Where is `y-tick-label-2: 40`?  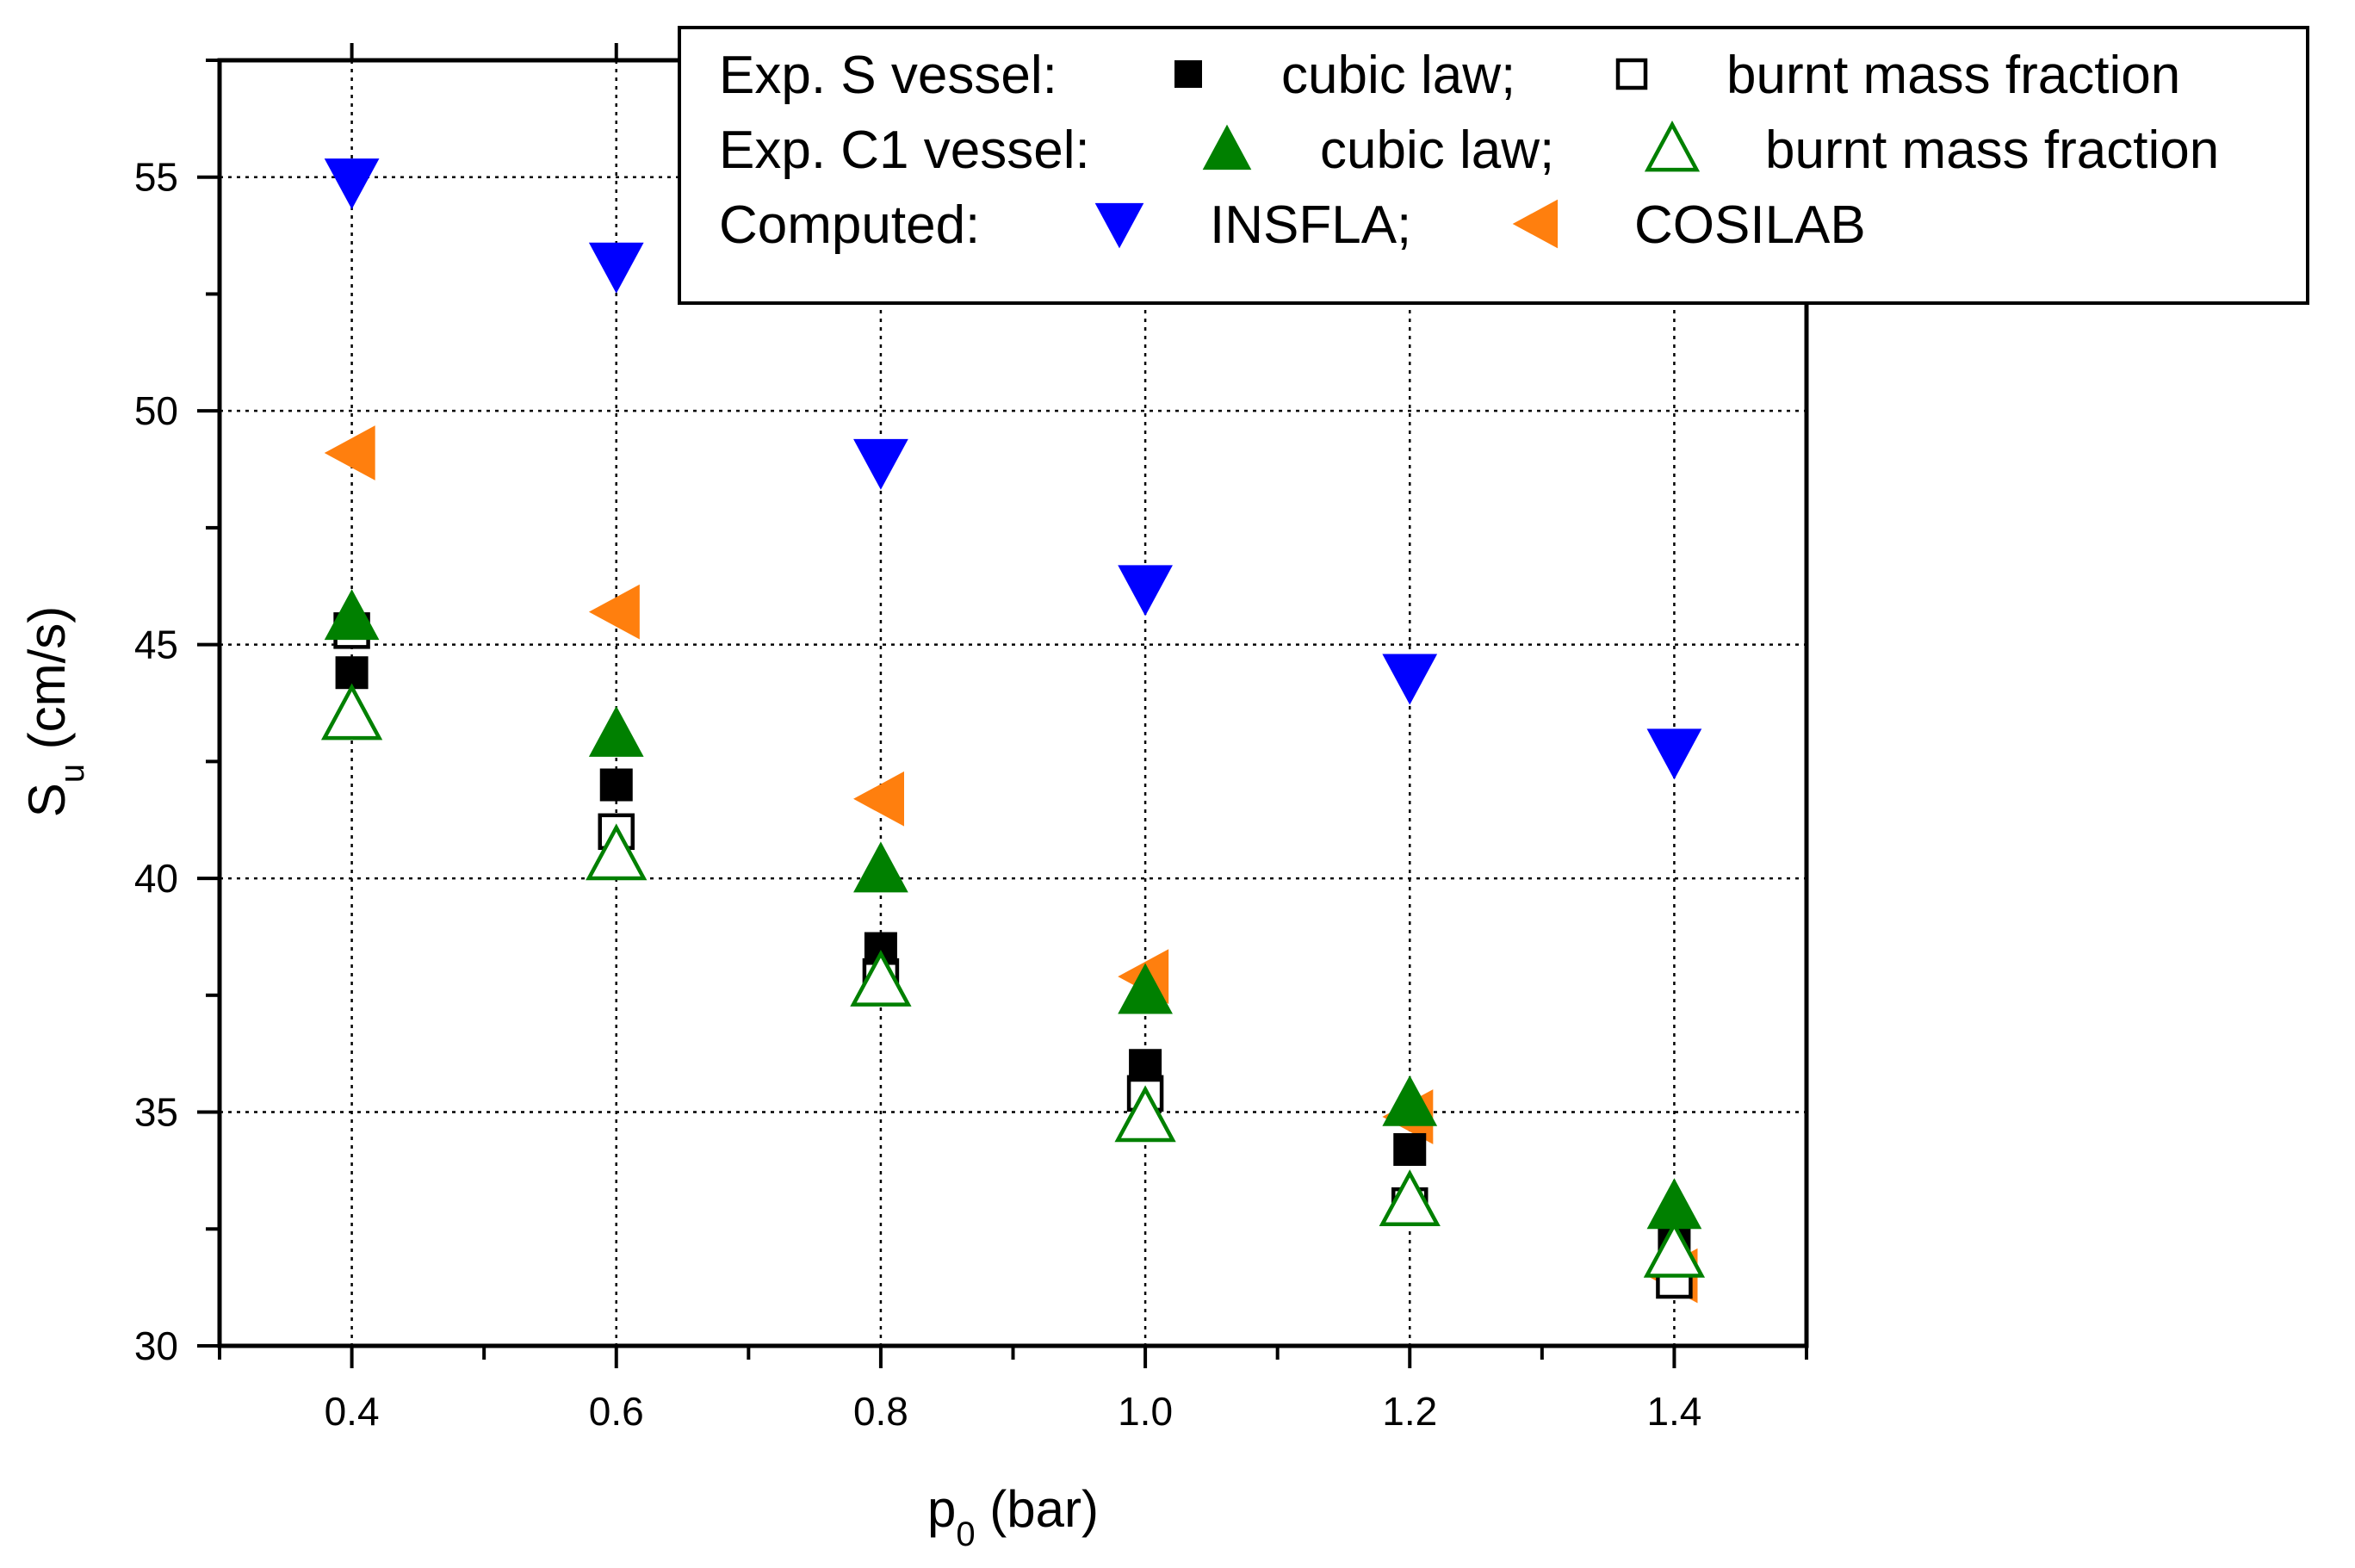
y-tick-label-2: 40 is located at coordinates (156, 878).